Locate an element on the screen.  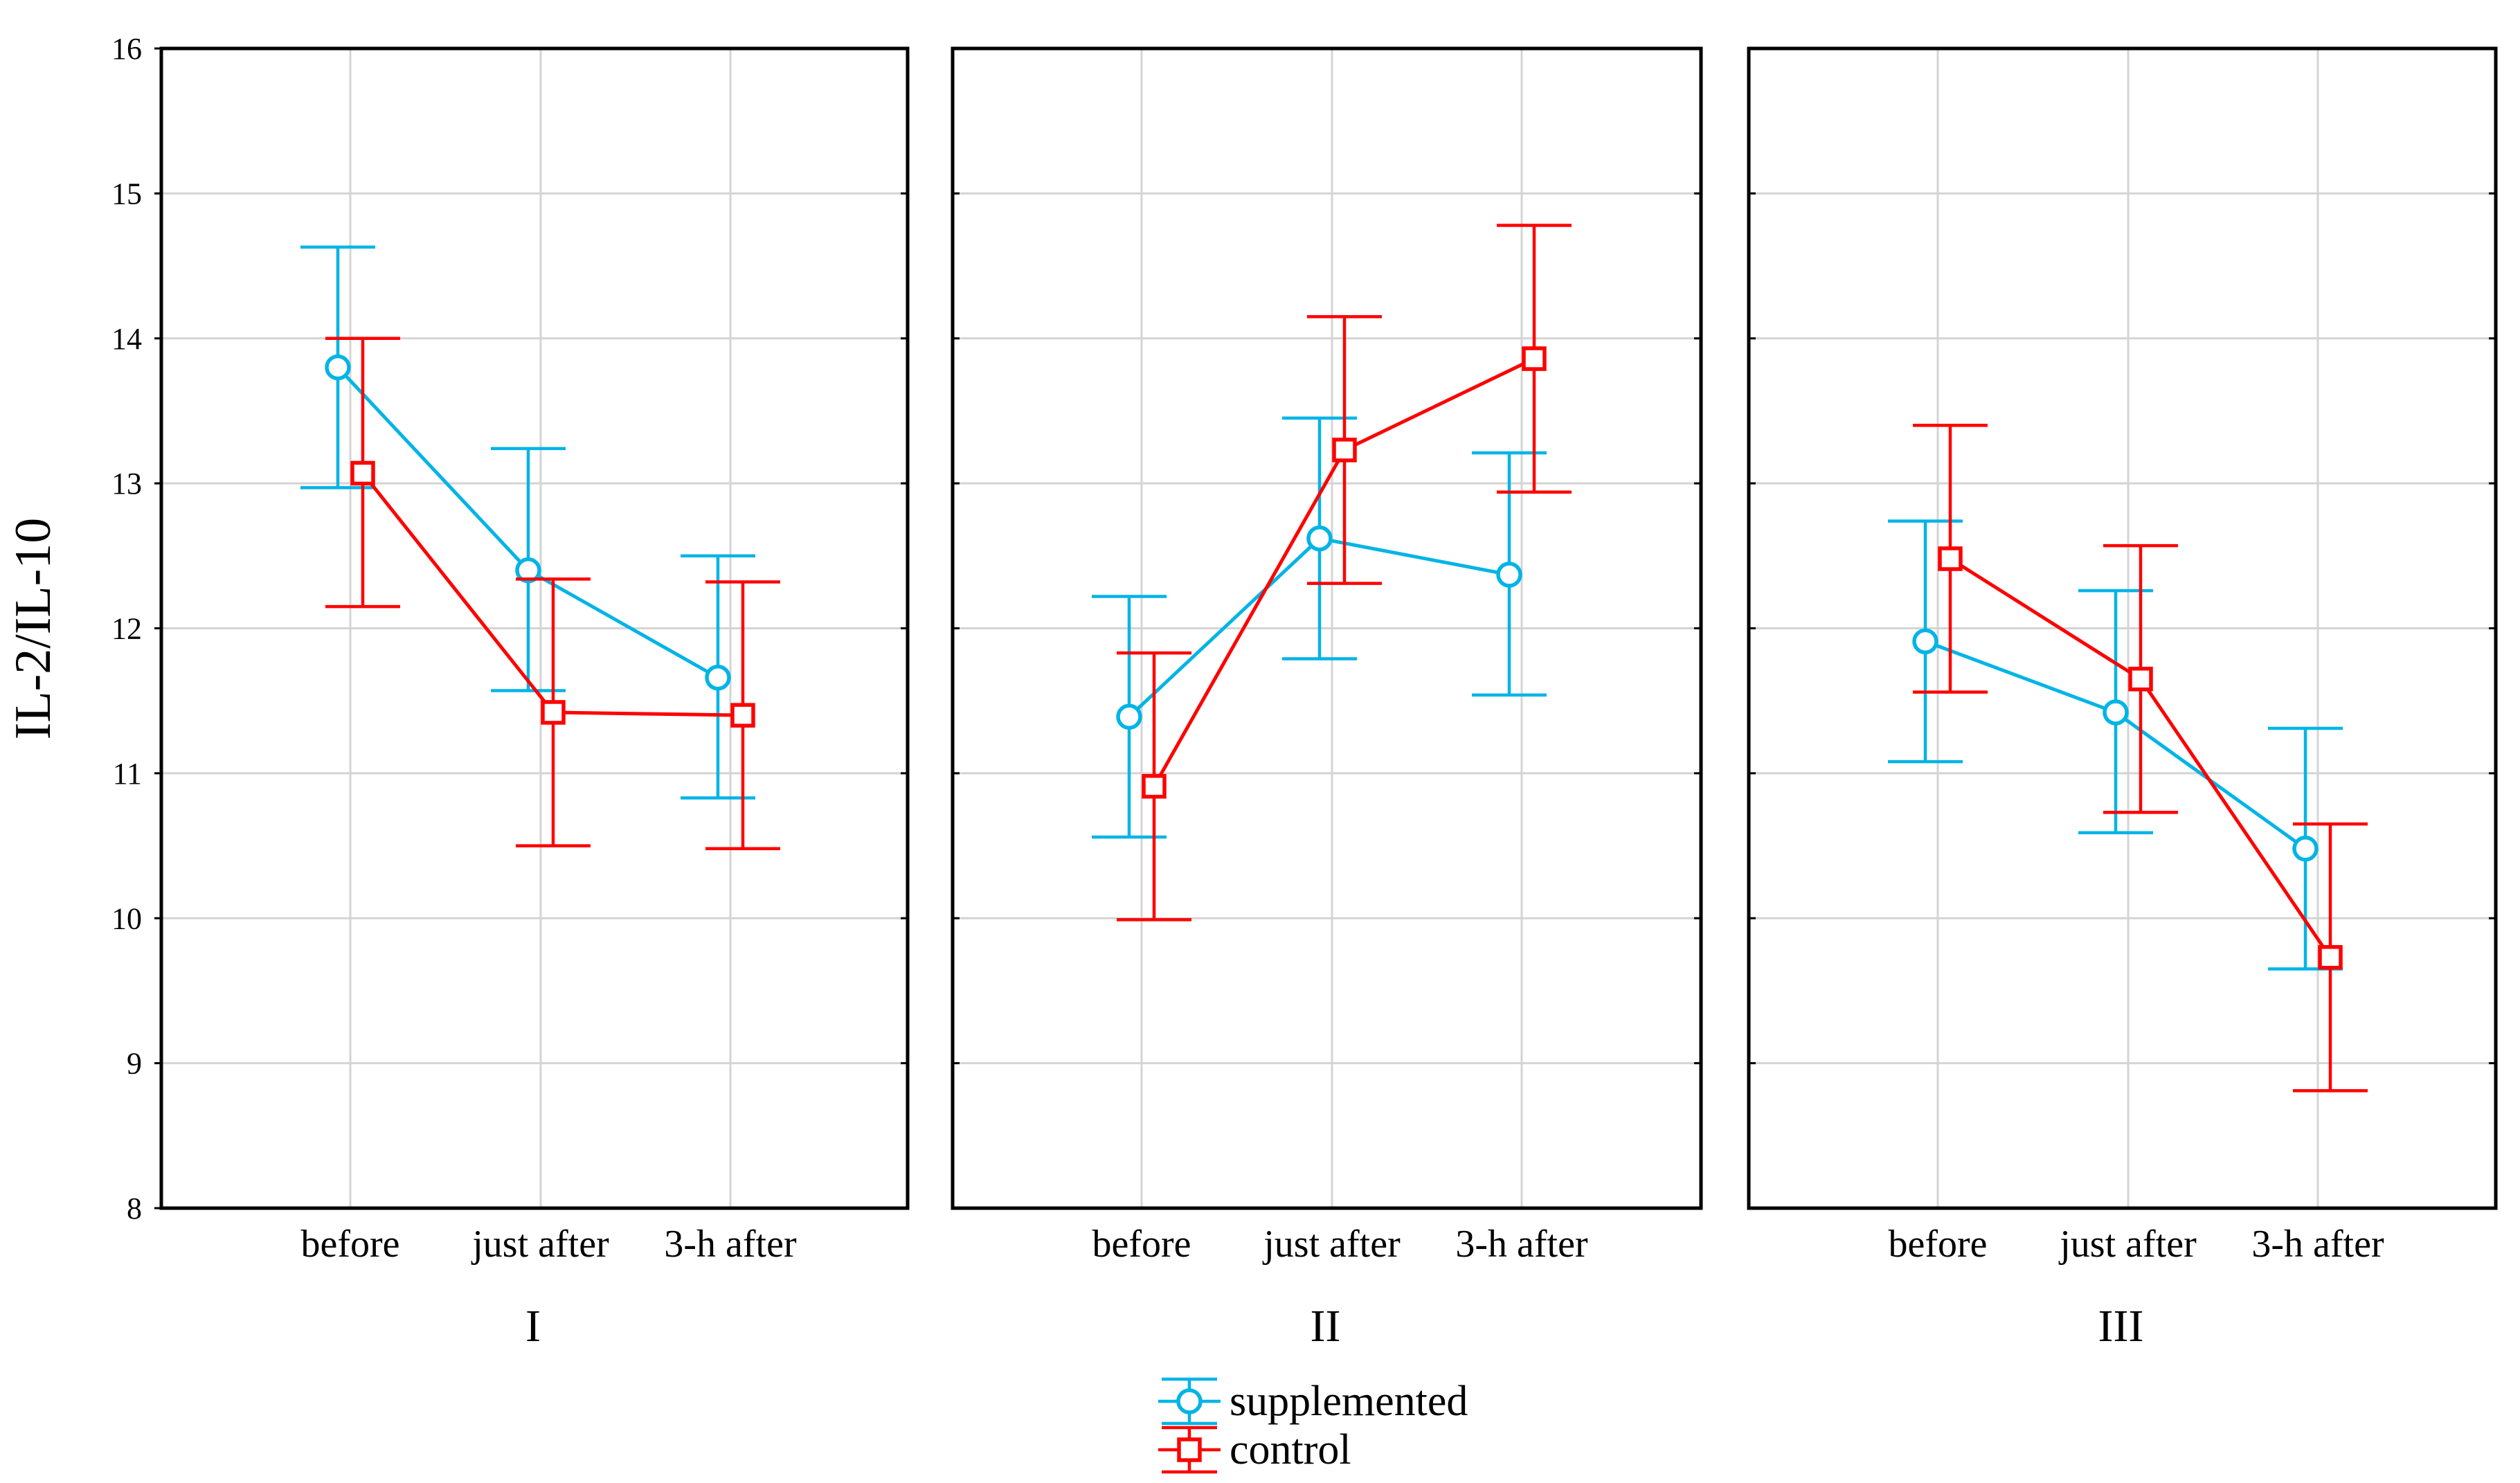
panel-label: II is located at coordinates (1326, 1326).